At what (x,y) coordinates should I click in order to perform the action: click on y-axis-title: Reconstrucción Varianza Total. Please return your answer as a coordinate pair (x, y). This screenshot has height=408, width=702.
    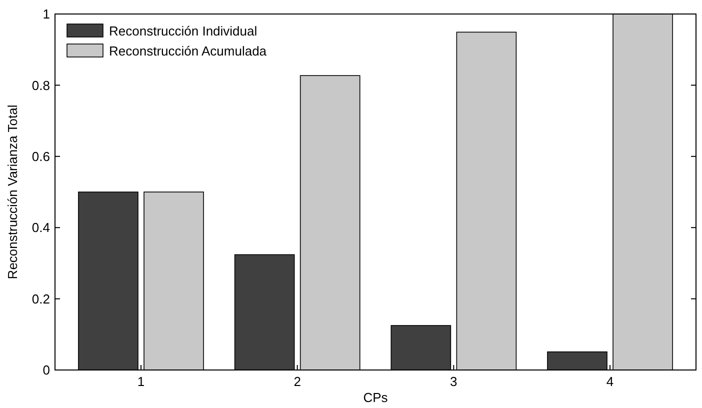
    Looking at the image, I should click on (12, 192).